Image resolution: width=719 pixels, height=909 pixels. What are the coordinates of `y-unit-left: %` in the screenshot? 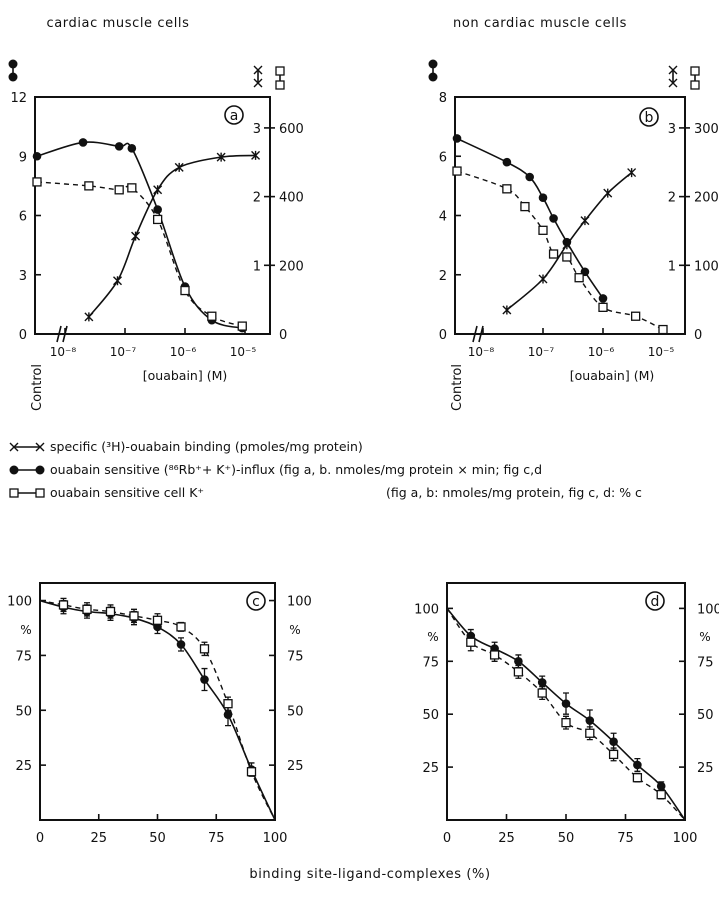 It's located at (432, 637).